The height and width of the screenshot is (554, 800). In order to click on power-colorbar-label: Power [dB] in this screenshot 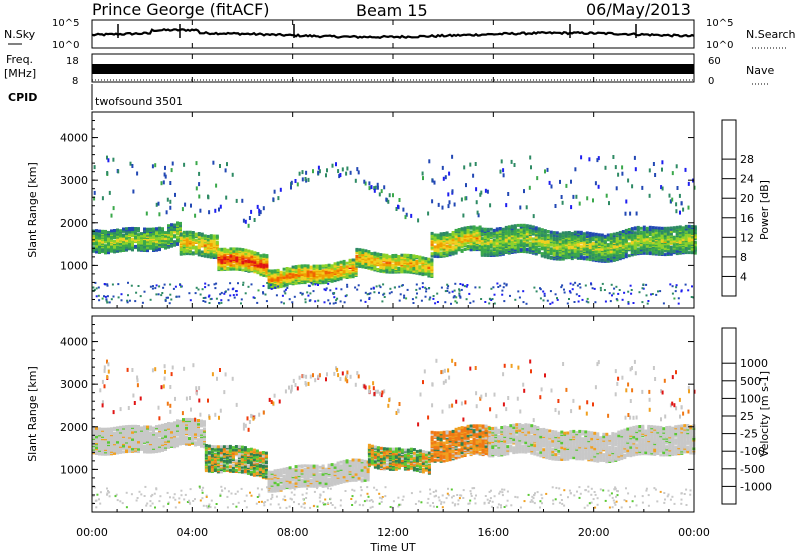, I will do `click(764, 210)`.